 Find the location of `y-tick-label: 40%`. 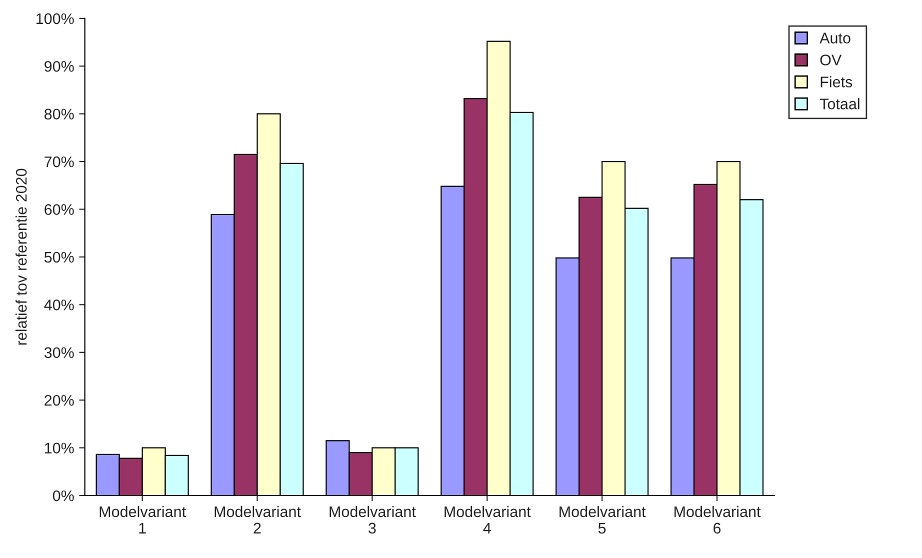

y-tick-label: 40% is located at coordinates (59, 305).